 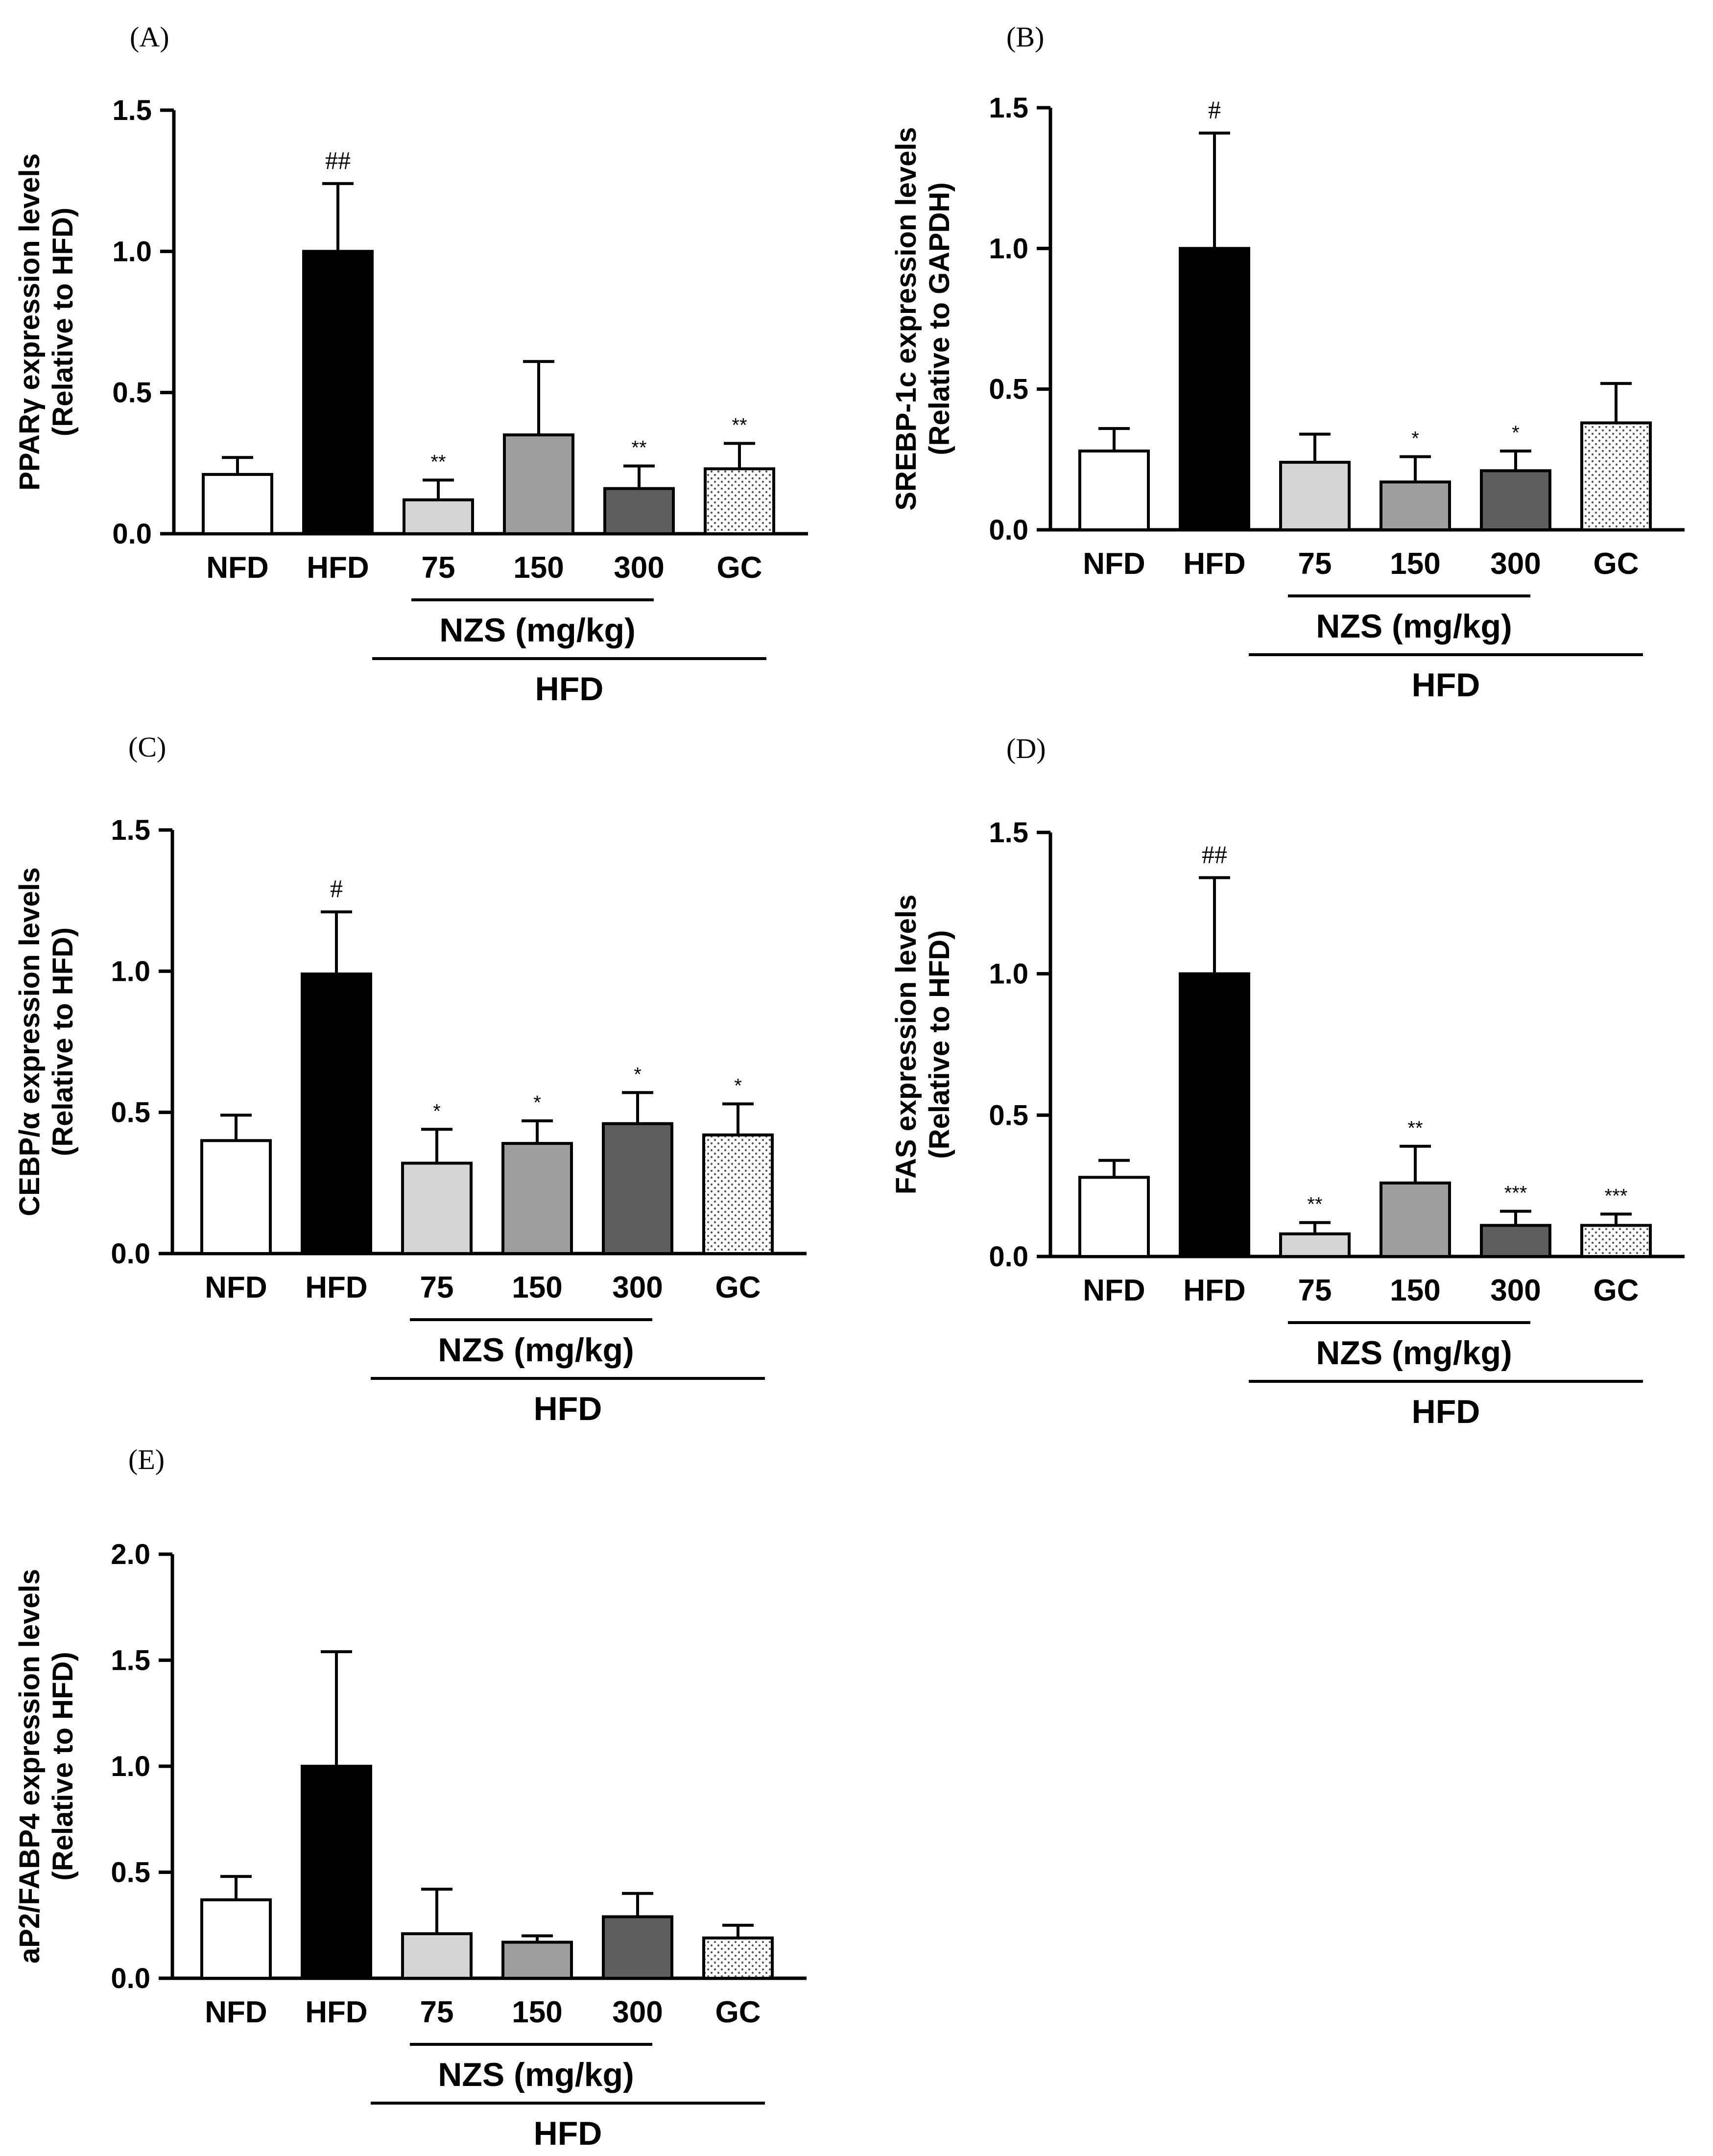 I want to click on y-axis-label: SREBP-1c expression levels, so click(x=906, y=318).